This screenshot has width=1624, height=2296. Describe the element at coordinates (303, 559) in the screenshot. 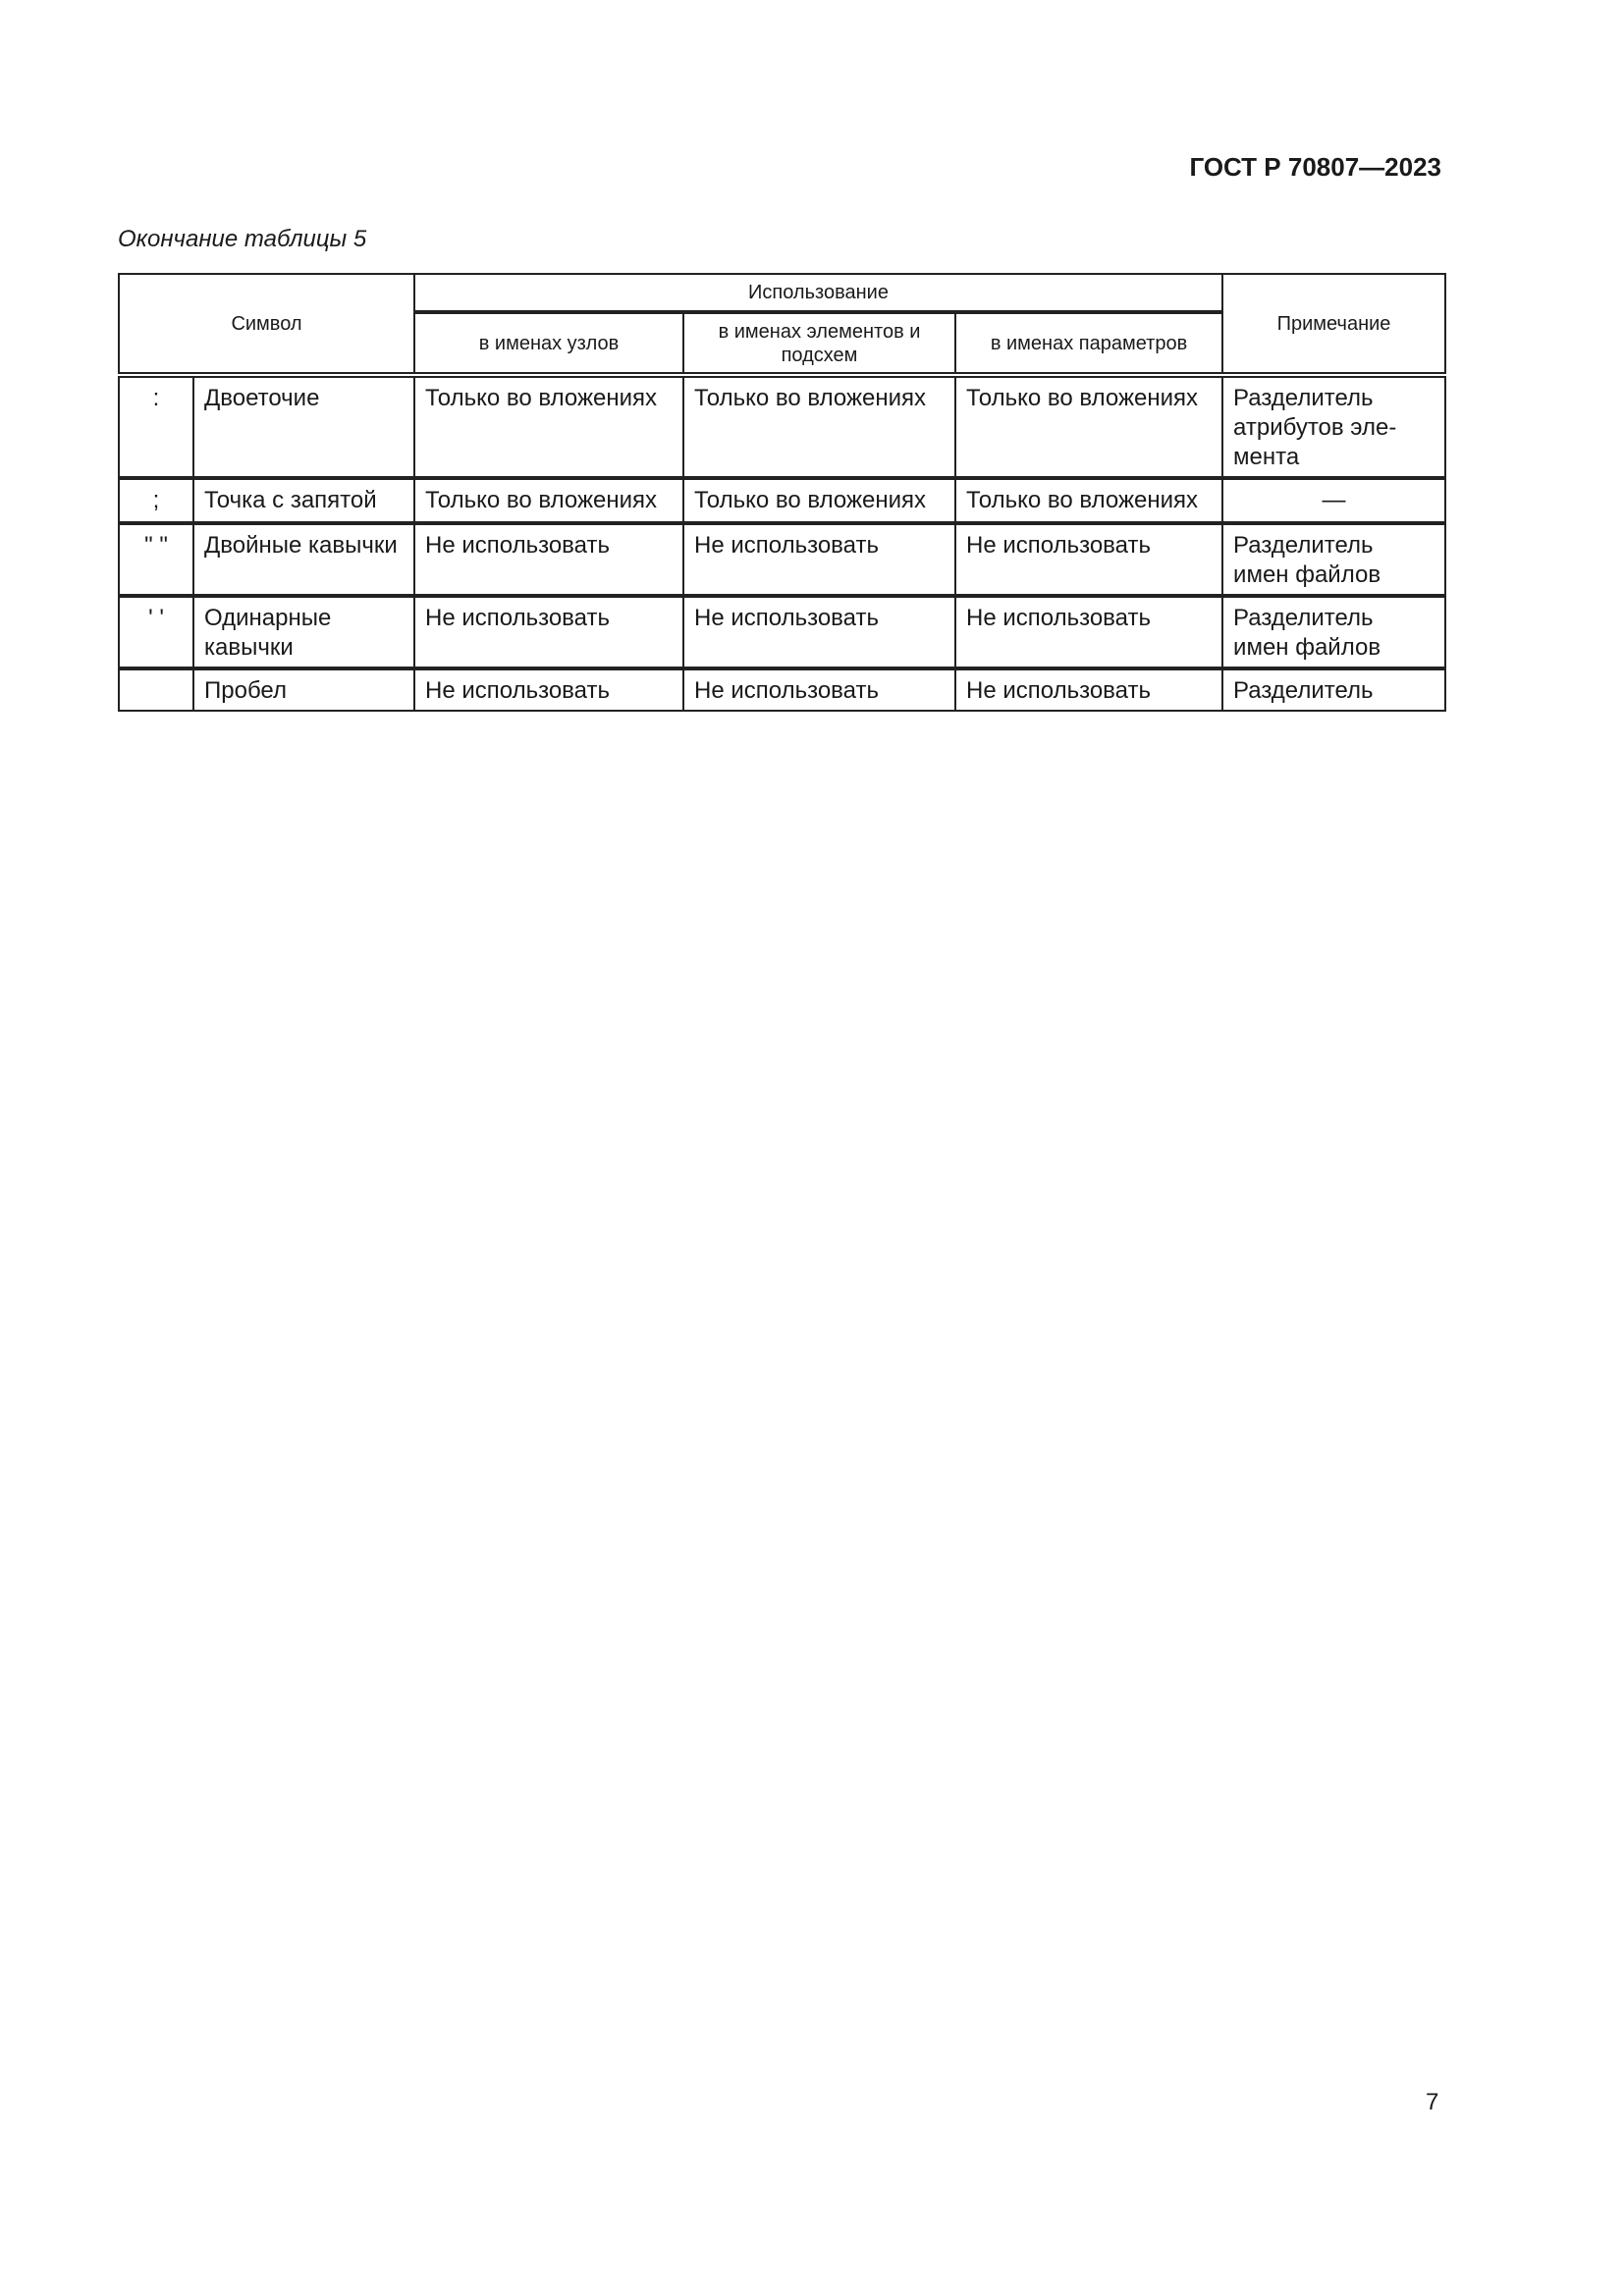

I see `name-cell: Двойные кавычки` at that location.